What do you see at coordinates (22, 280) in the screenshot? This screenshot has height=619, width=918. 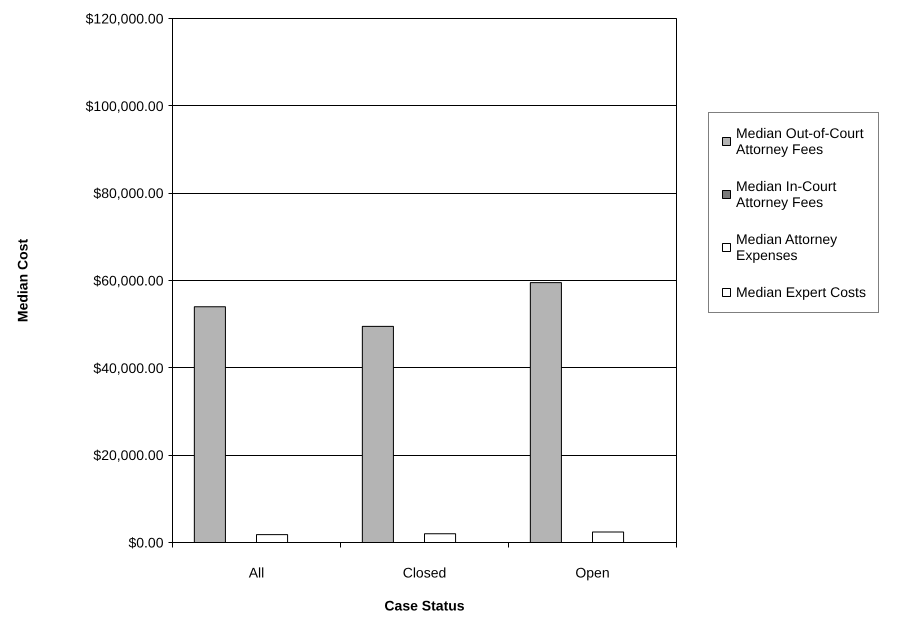 I see `y-axis-title: Median Cost` at bounding box center [22, 280].